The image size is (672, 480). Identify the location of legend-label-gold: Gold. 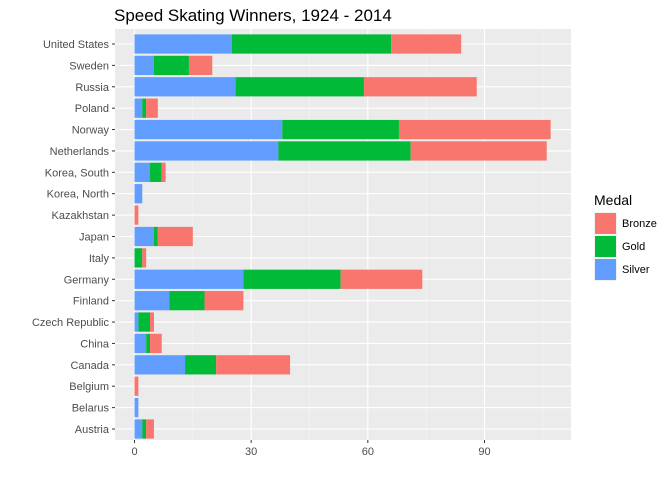
(633, 247).